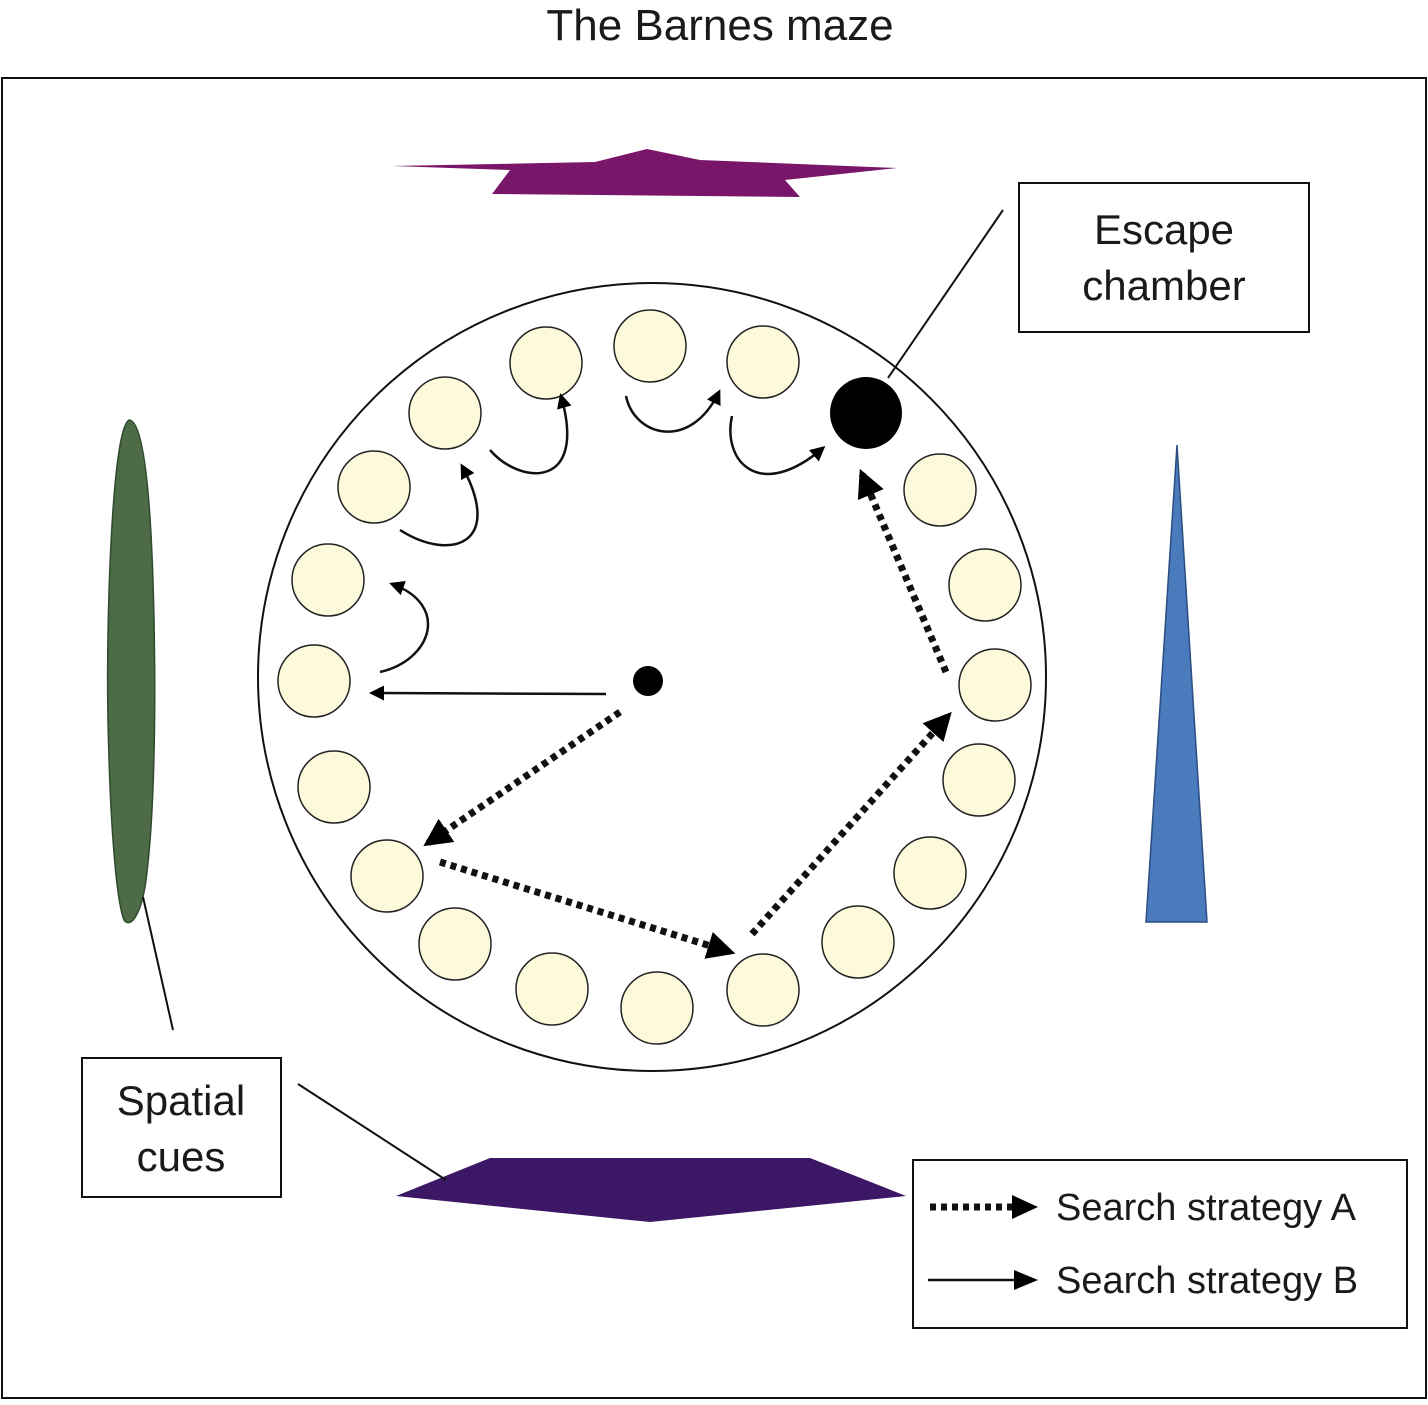  I want to click on cue-top-purple-star, so click(644, 173).